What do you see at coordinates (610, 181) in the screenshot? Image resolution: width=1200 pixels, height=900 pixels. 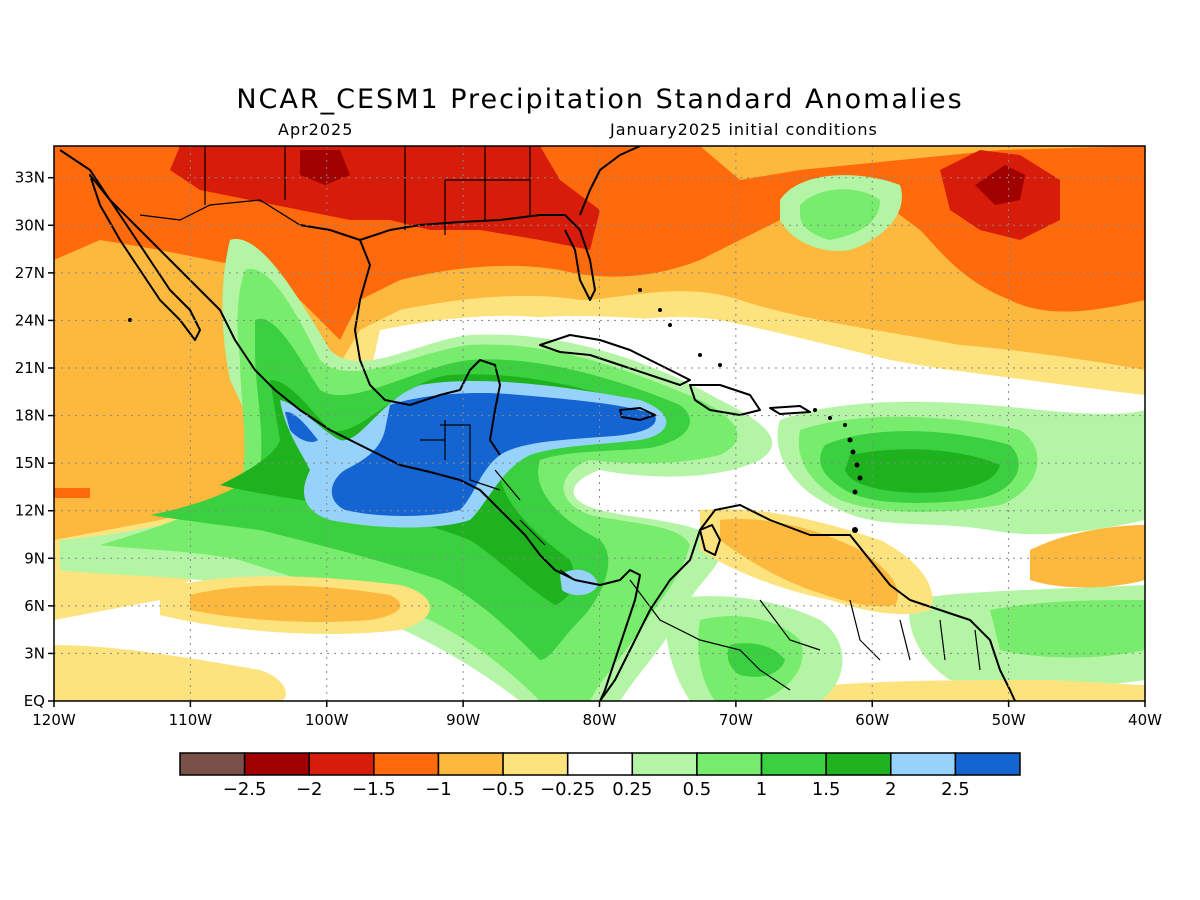 I see `coast-us-east` at bounding box center [610, 181].